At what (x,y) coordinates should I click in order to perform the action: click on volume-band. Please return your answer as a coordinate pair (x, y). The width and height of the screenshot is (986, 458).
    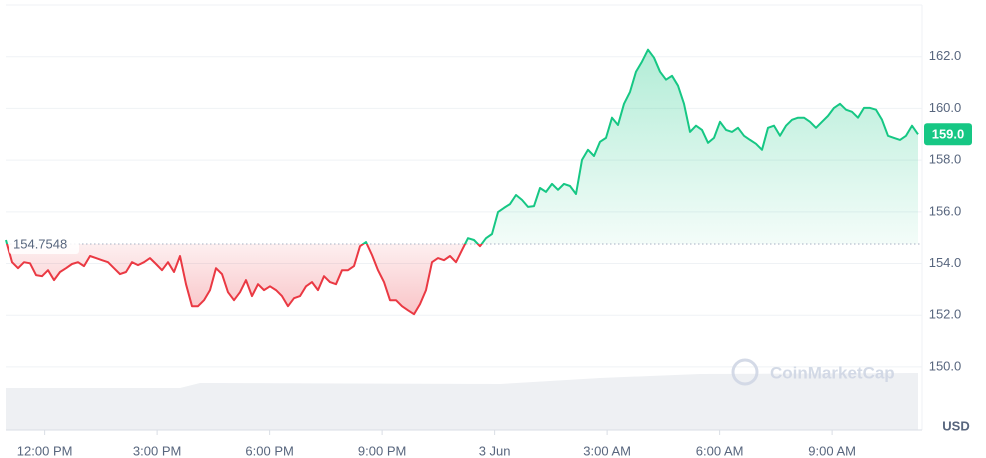
    Looking at the image, I should click on (462, 401).